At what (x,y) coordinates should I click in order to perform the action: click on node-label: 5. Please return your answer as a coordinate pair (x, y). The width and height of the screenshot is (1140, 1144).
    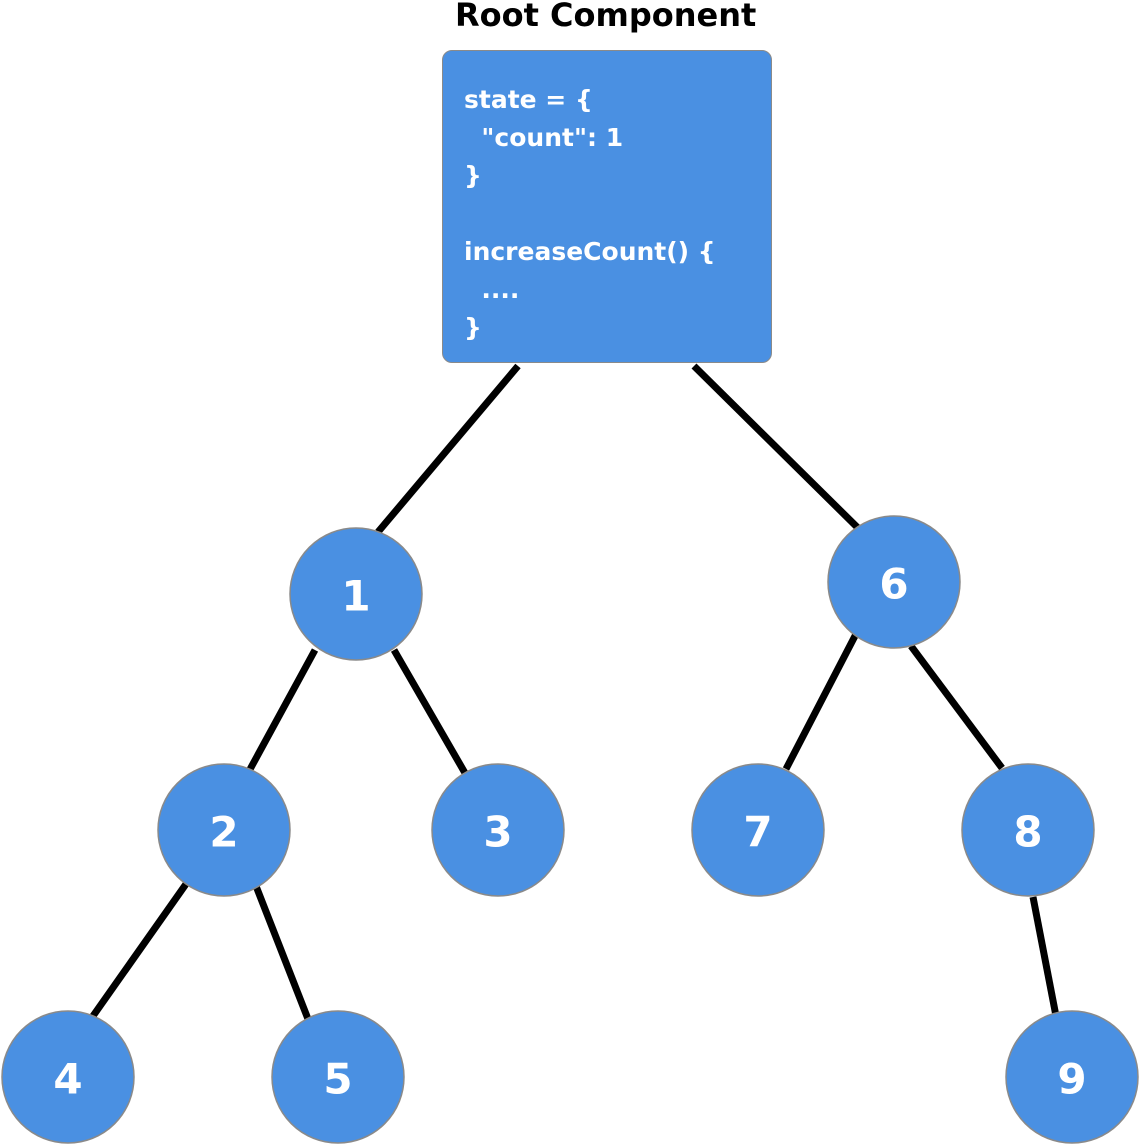
    Looking at the image, I should click on (337, 1079).